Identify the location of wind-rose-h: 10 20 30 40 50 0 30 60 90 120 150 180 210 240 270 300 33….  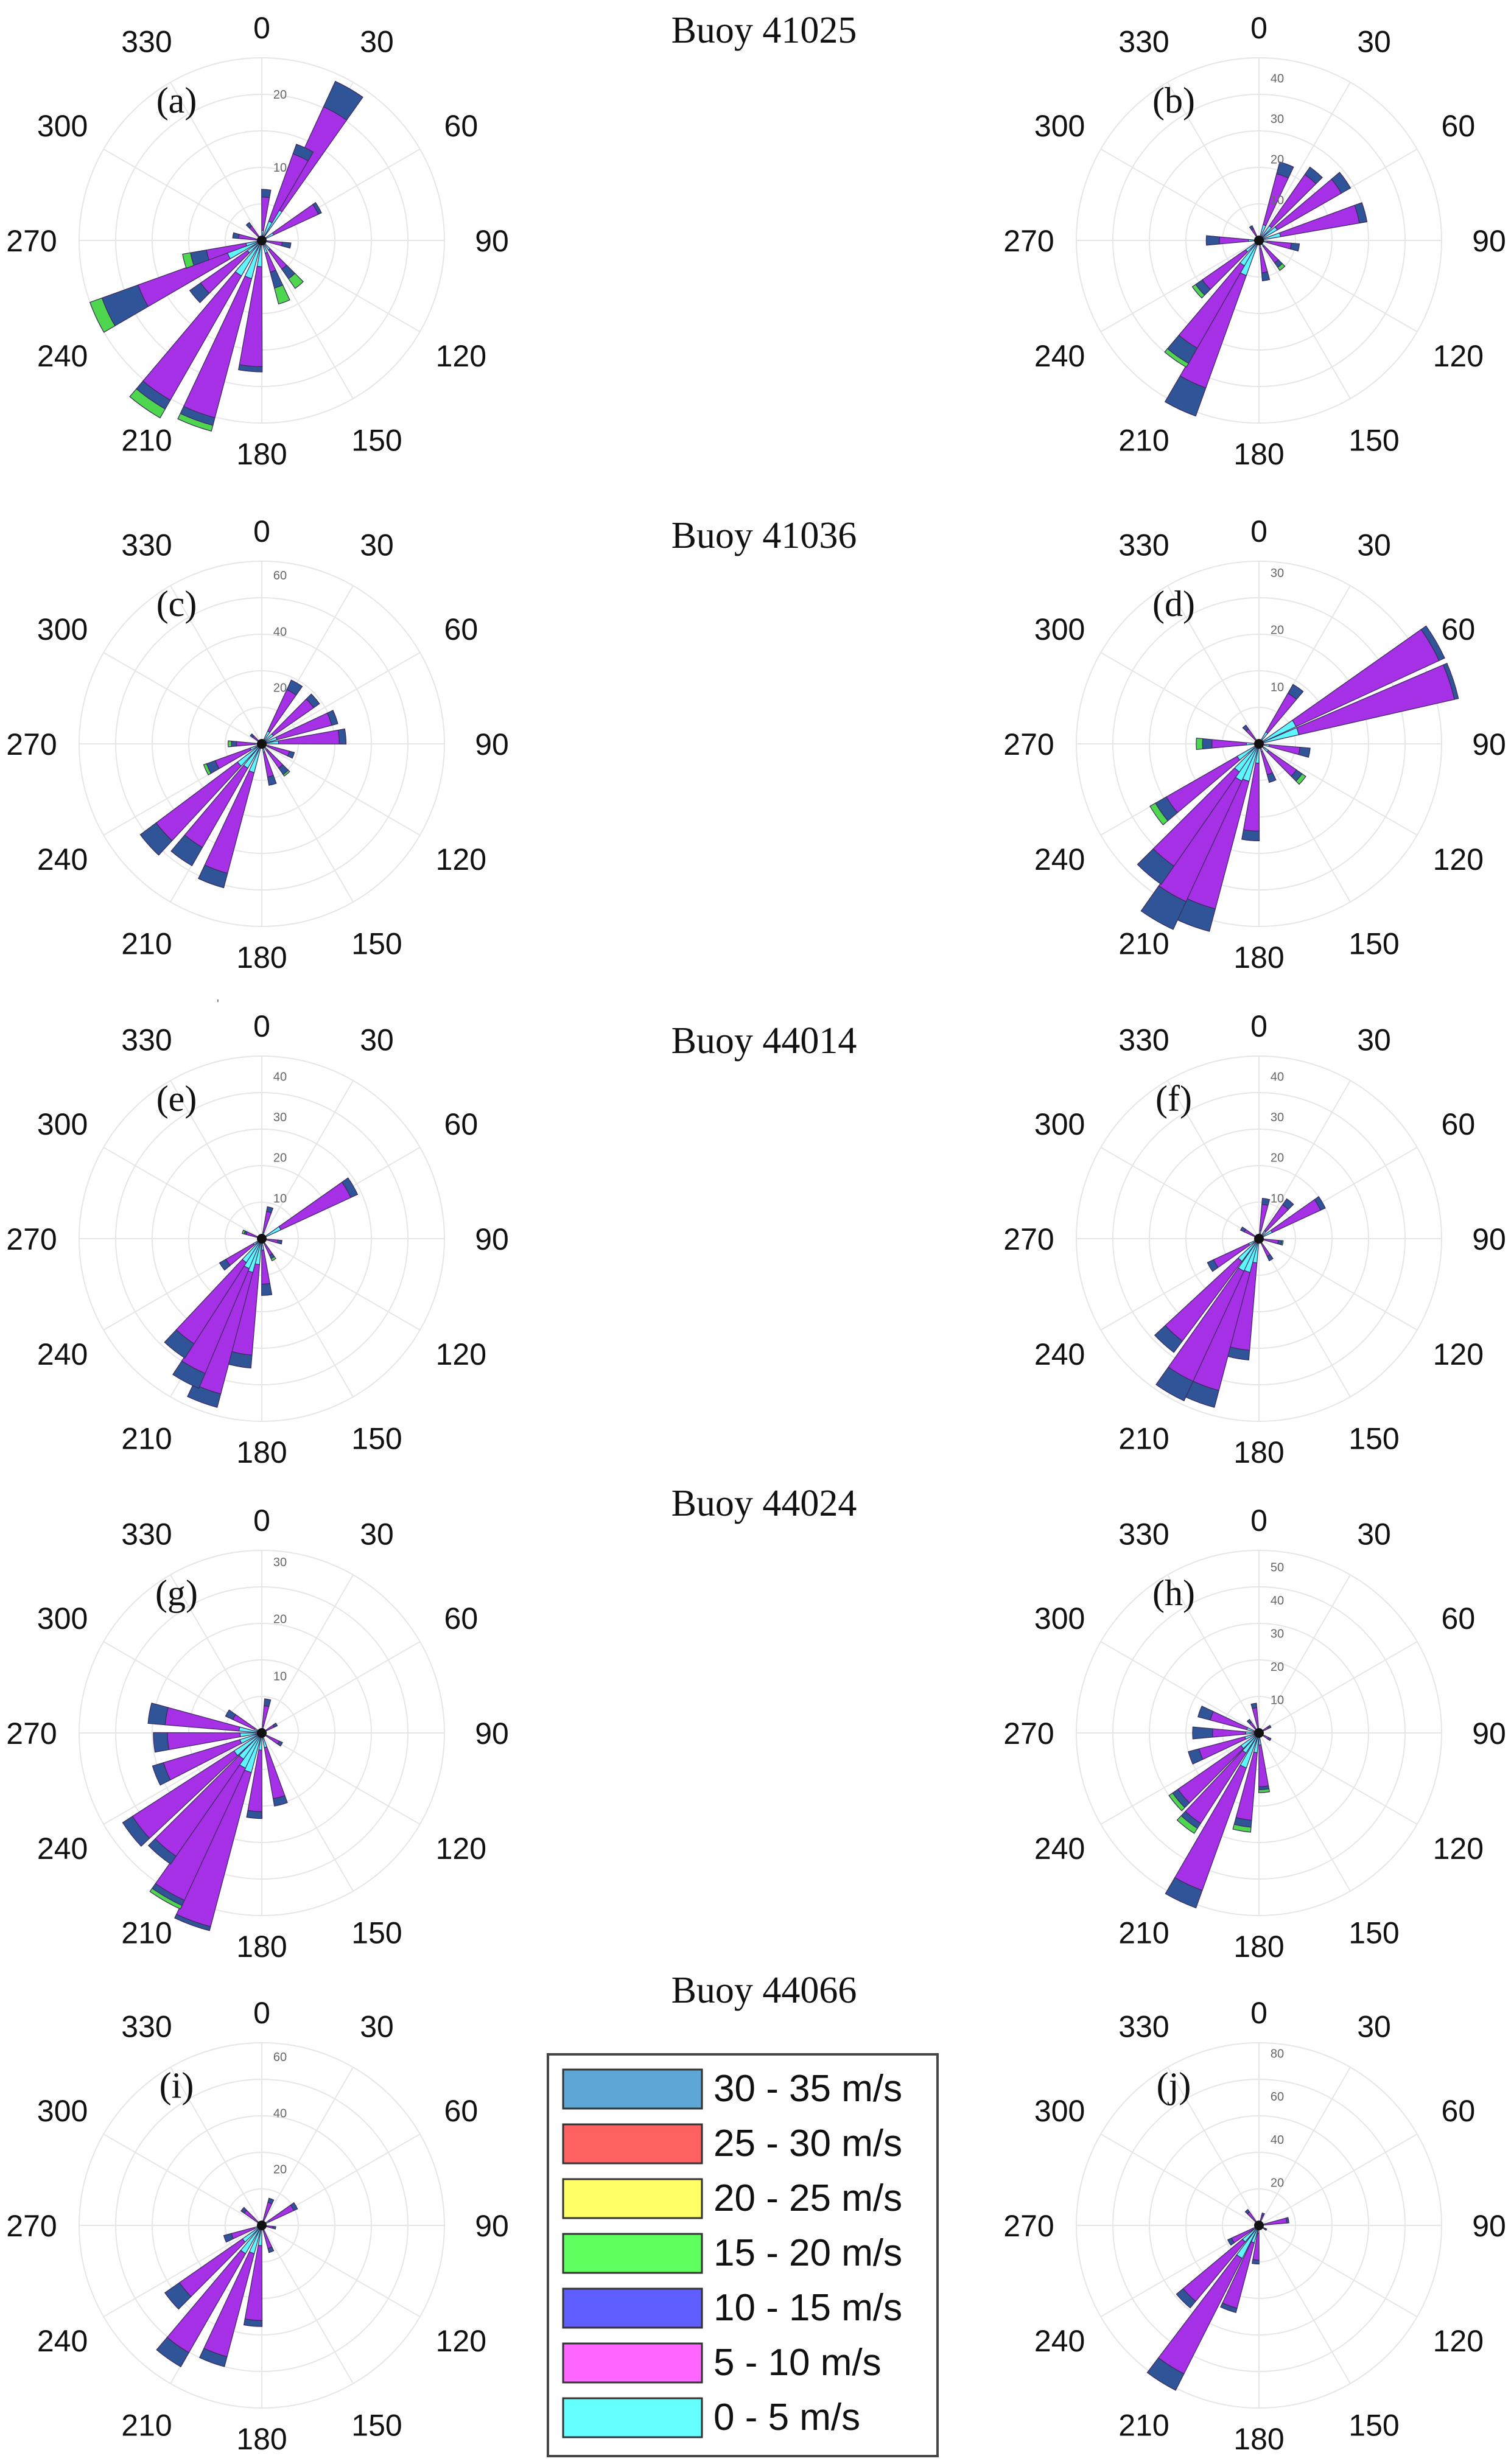
(1254, 1733).